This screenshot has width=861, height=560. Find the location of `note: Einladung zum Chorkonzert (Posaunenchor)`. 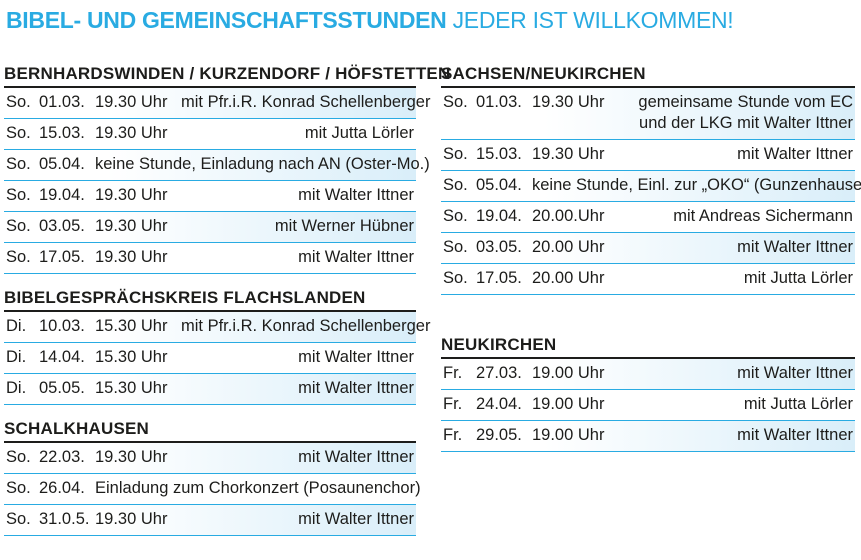

note: Einladung zum Chorkonzert (Posaunenchor) is located at coordinates (258, 488).